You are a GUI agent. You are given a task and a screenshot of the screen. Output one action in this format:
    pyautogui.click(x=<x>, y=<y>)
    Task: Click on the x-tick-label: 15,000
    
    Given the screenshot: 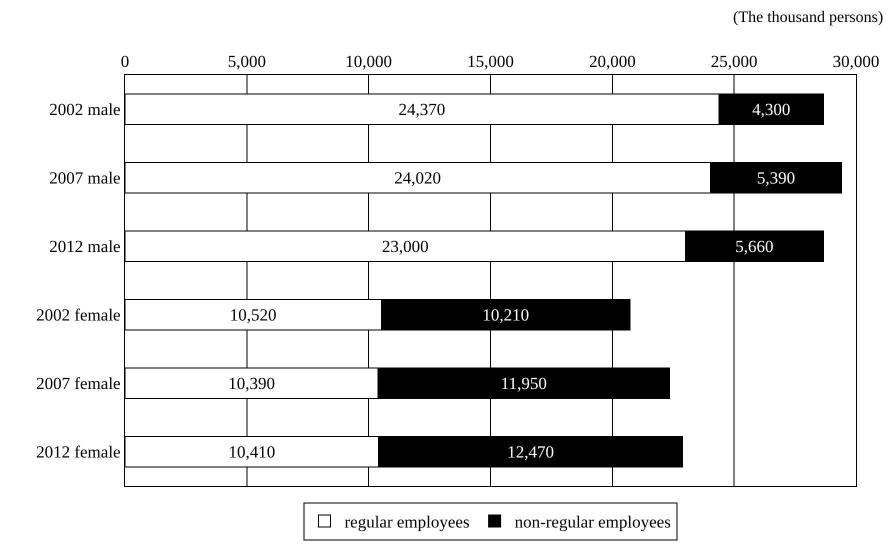 What is the action you would take?
    pyautogui.click(x=490, y=62)
    